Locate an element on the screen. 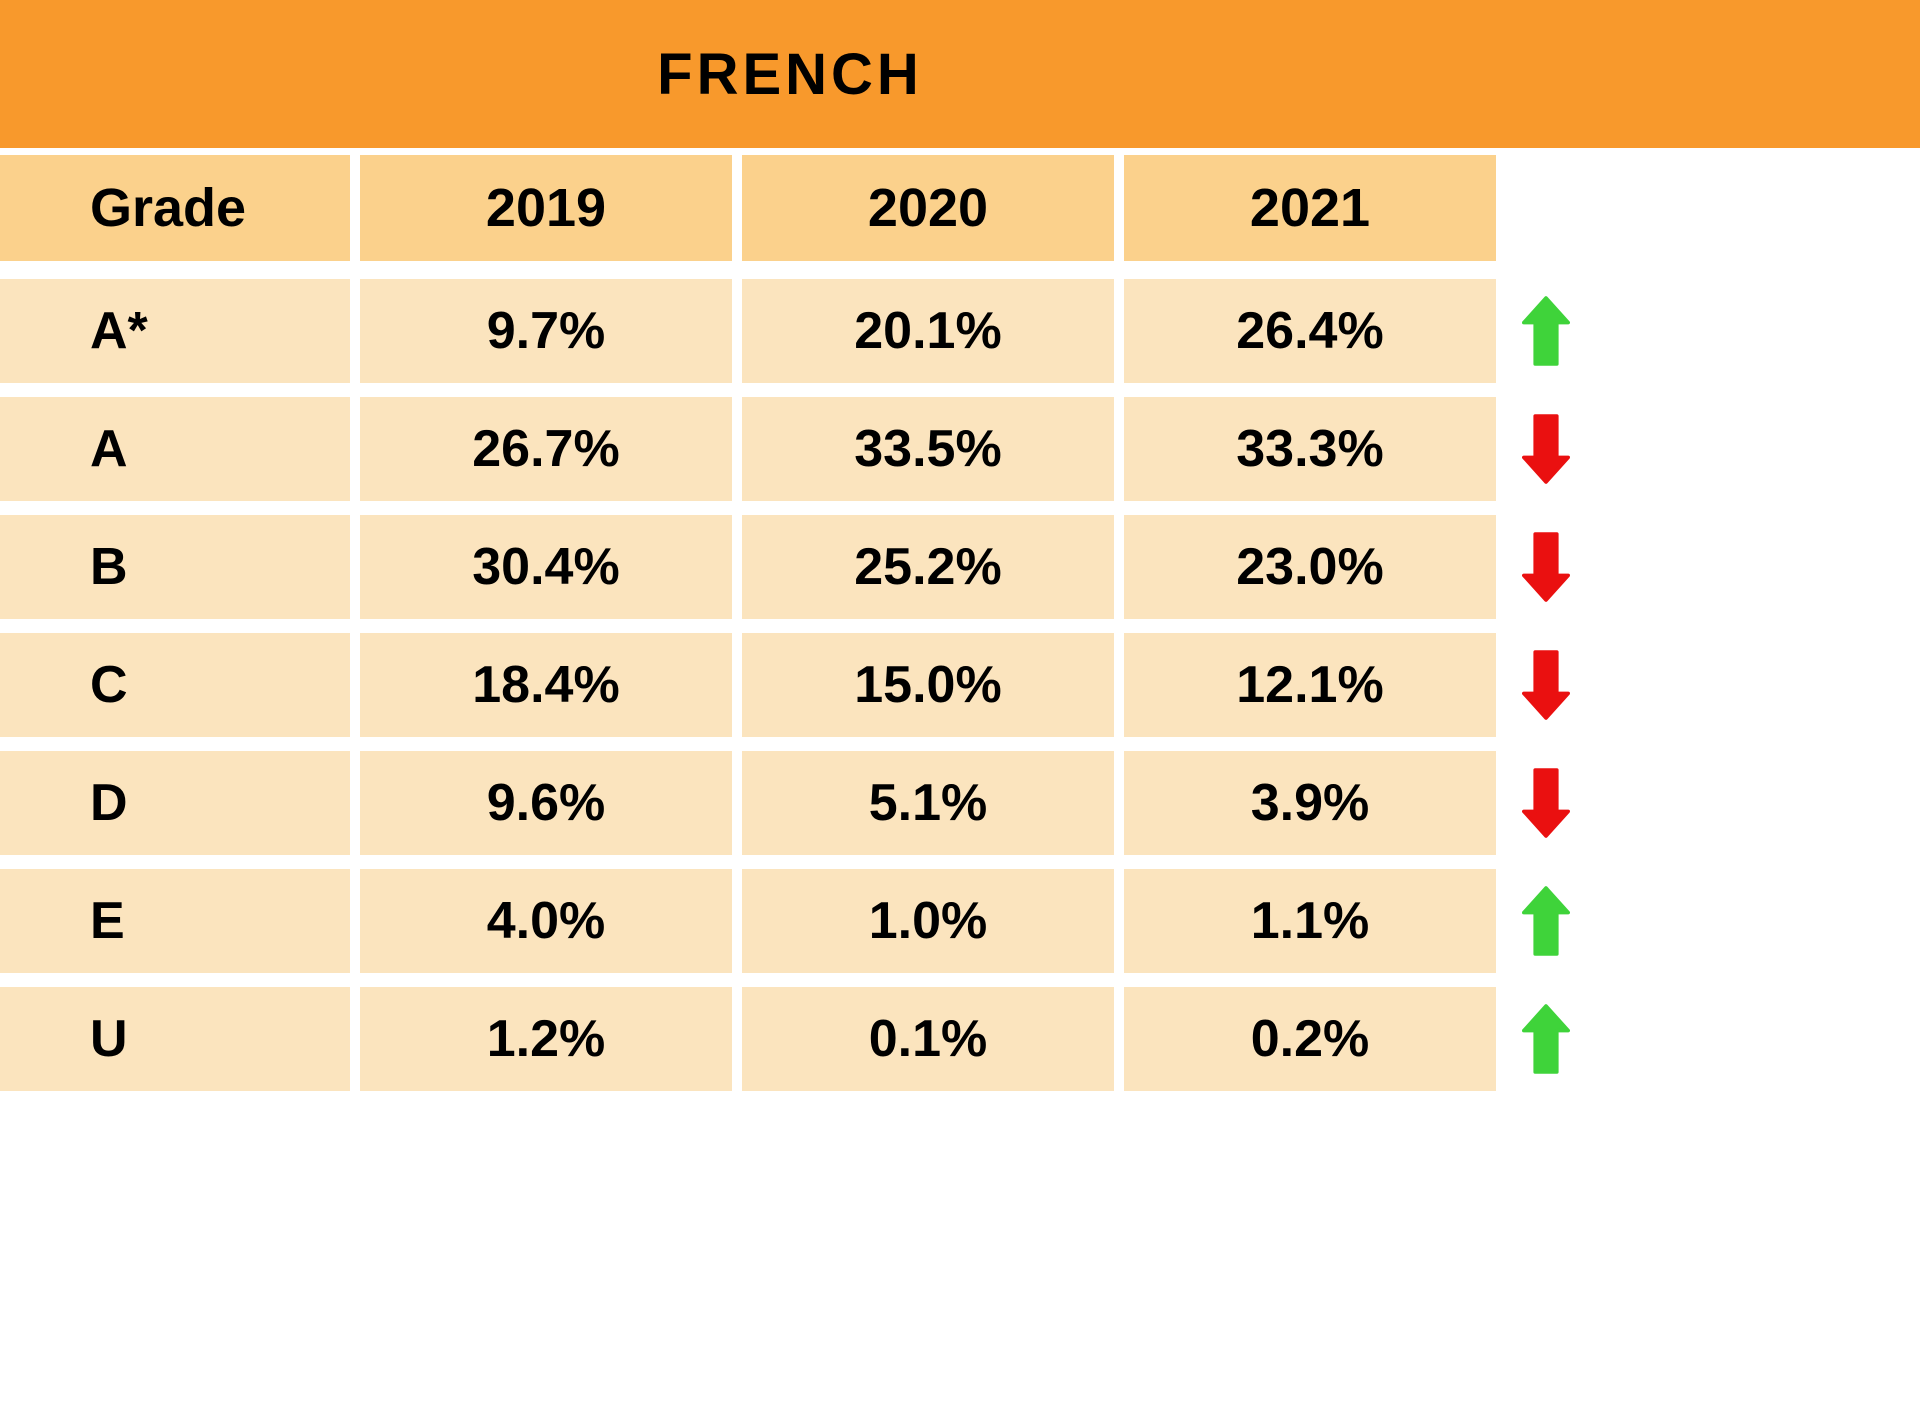 The image size is (1920, 1411). table-header-row: Grade 2019 2020 2021 is located at coordinates (960, 208).